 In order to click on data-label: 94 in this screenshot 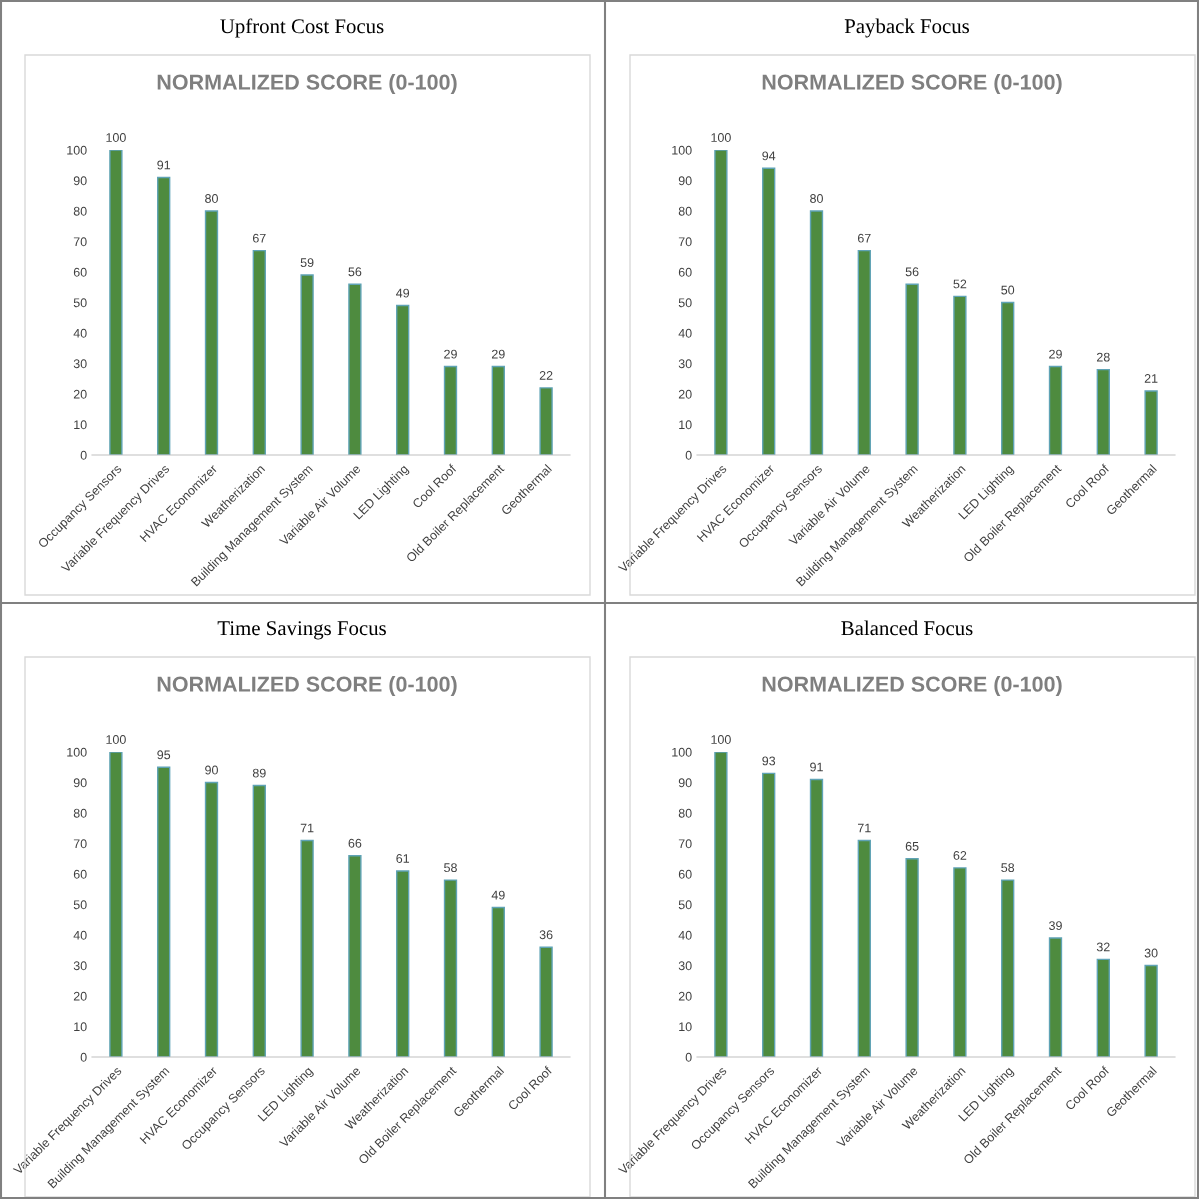, I will do `click(769, 156)`.